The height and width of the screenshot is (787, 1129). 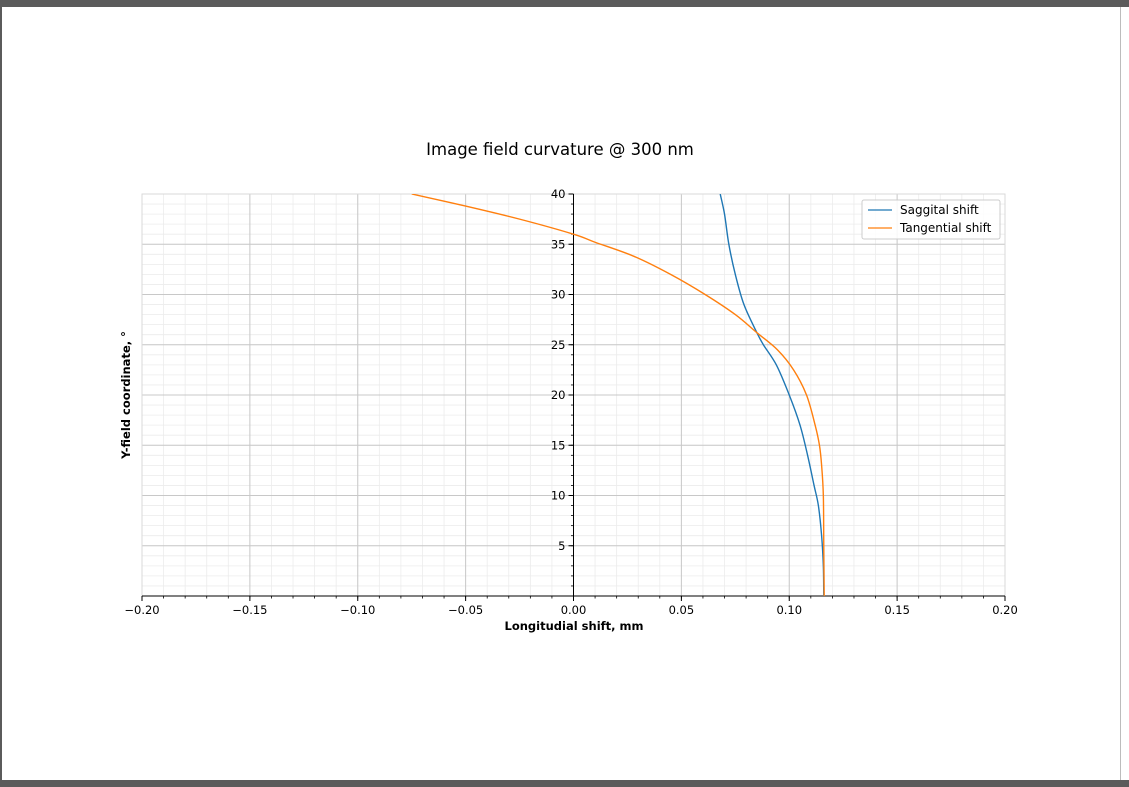 What do you see at coordinates (945, 228) in the screenshot?
I see `legend-label-tangential: Tangential shift` at bounding box center [945, 228].